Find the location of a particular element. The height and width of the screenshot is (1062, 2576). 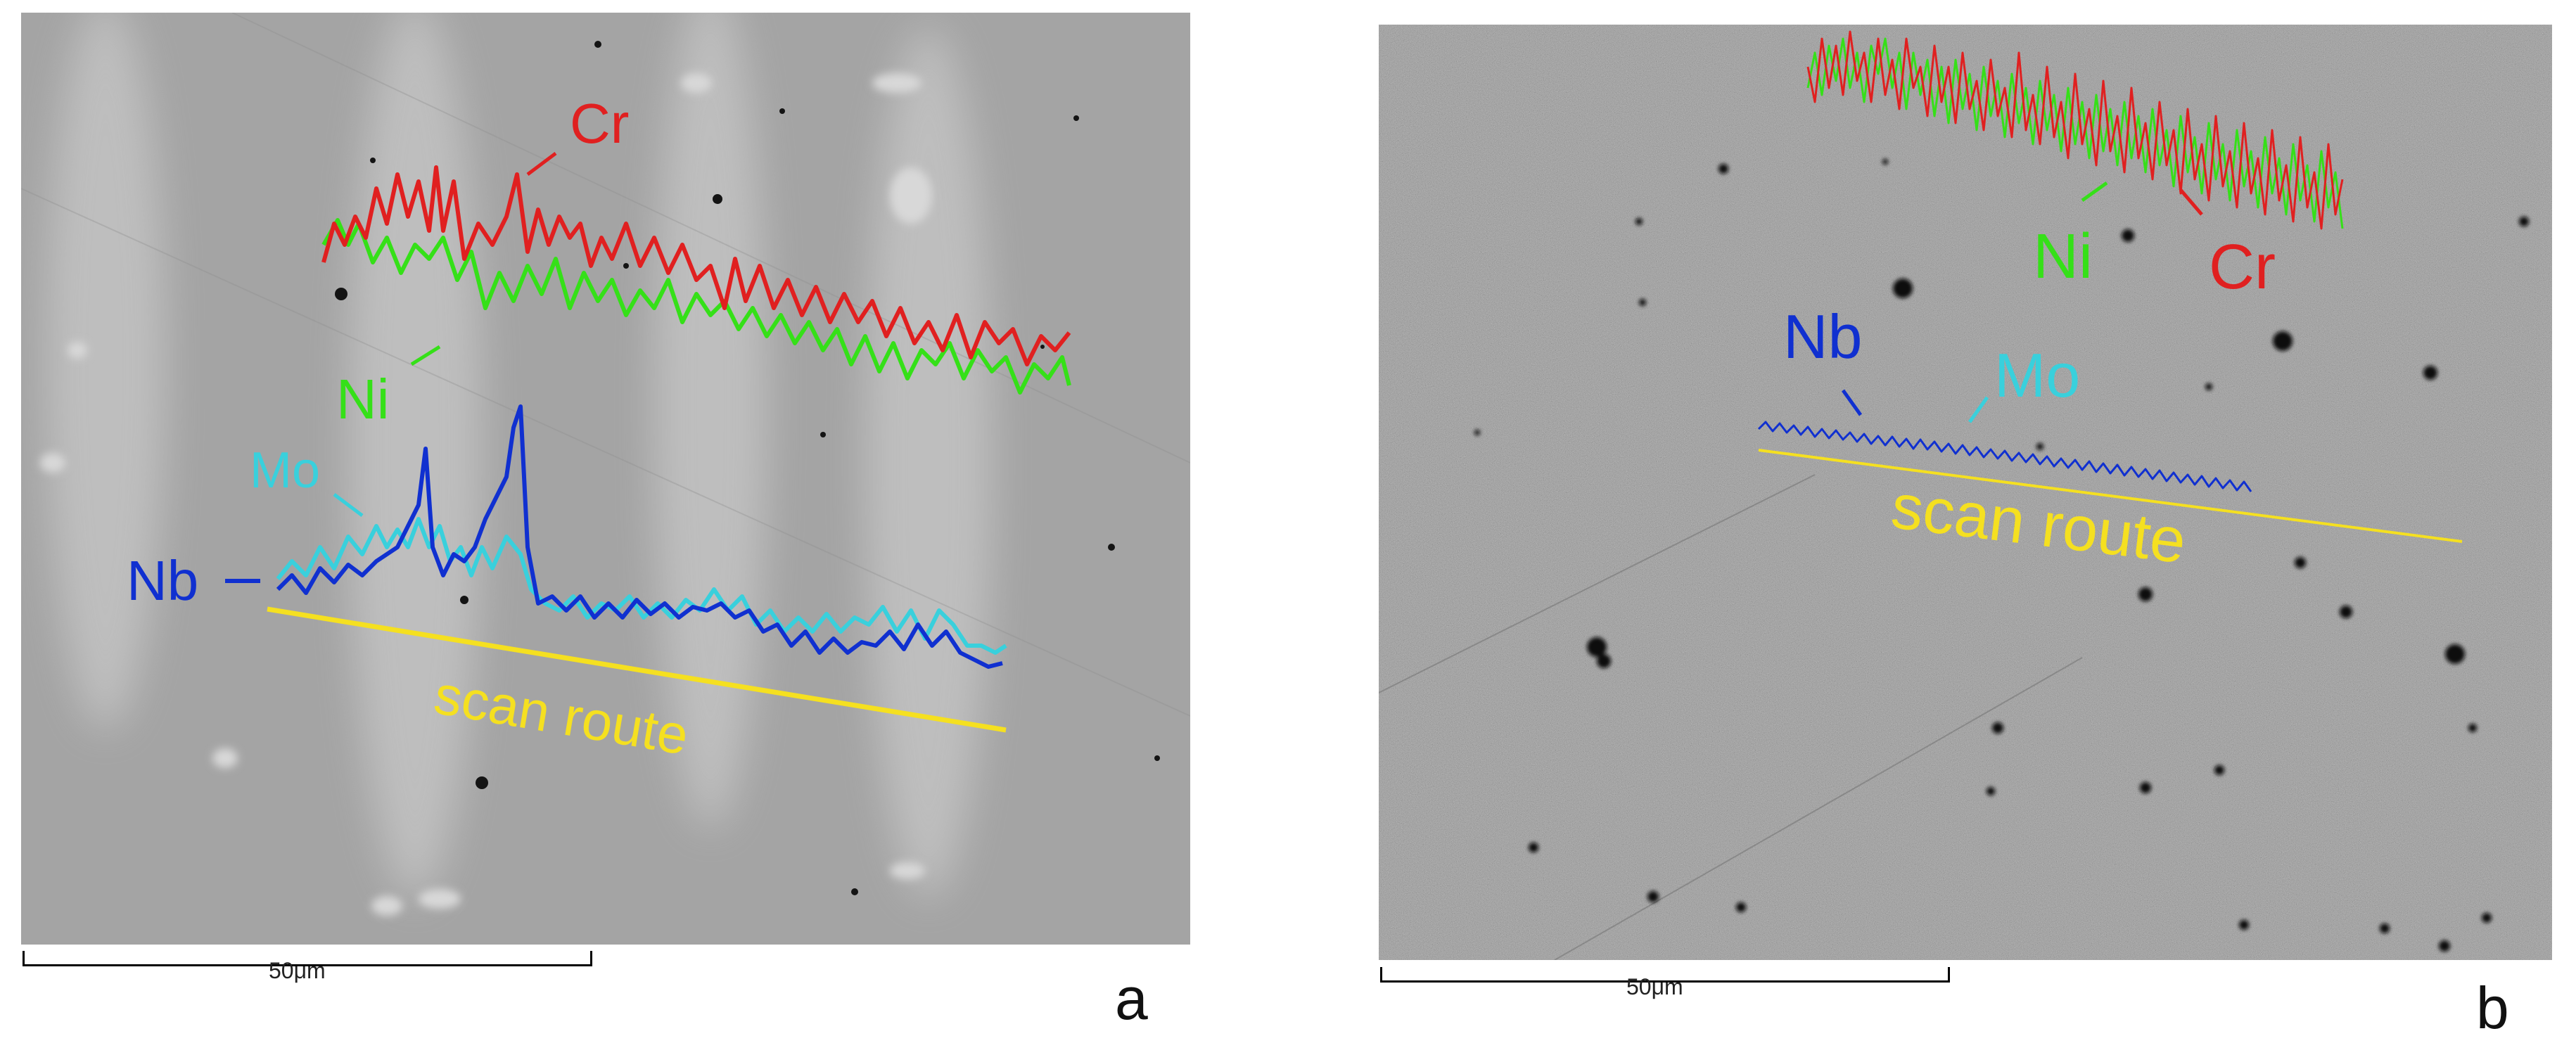

nb-leader-b is located at coordinates (1852, 402).